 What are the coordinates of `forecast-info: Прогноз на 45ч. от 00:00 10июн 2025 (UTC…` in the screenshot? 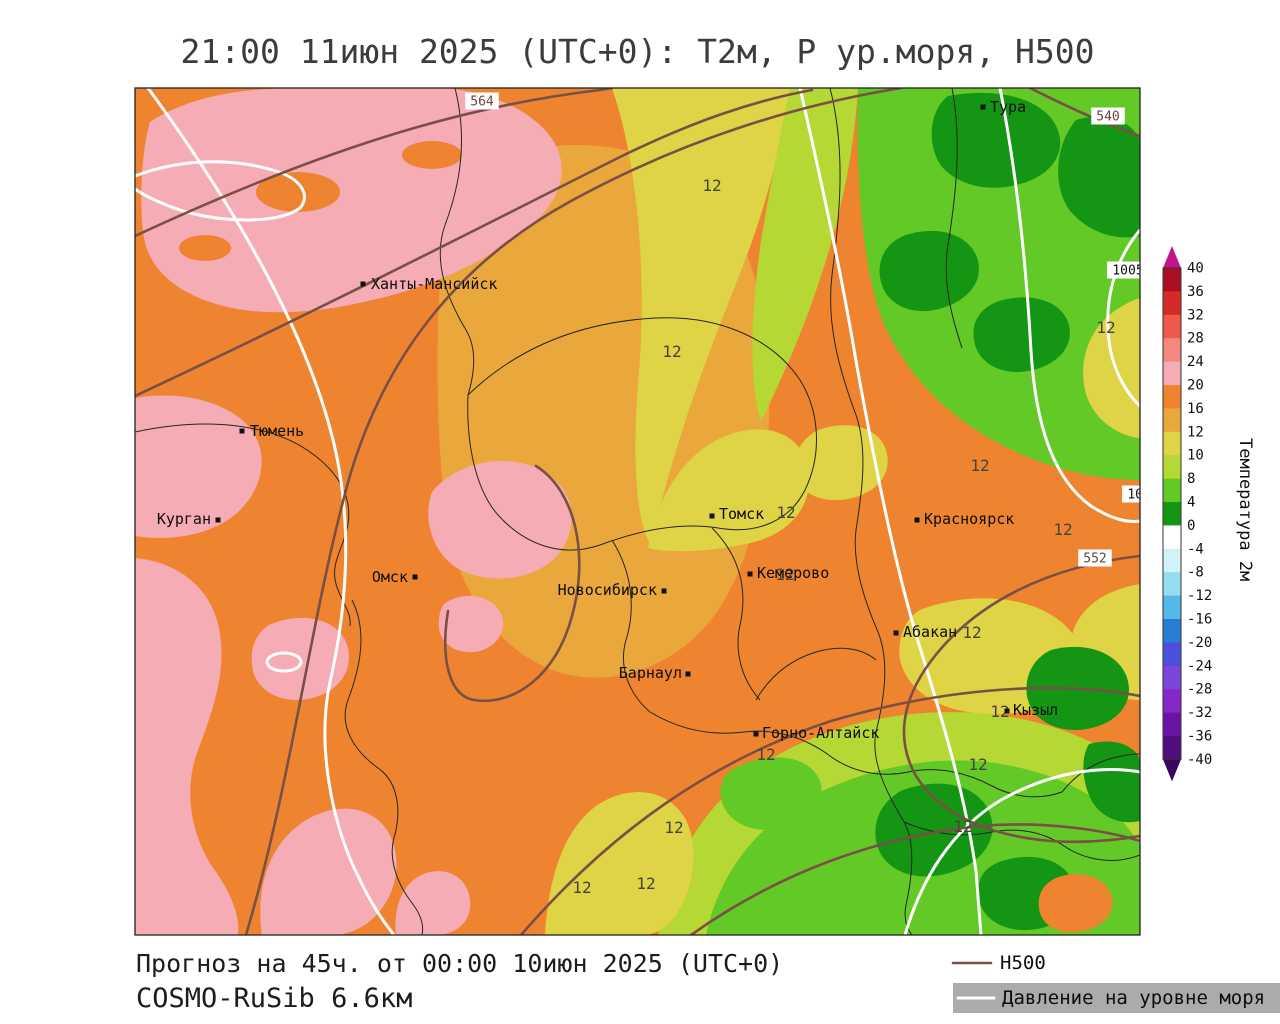 It's located at (460, 963).